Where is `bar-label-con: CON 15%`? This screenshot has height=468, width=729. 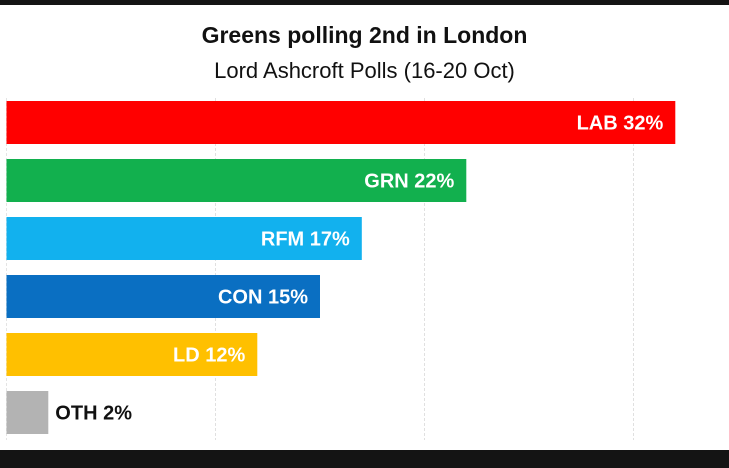 bar-label-con: CON 15% is located at coordinates (263, 298).